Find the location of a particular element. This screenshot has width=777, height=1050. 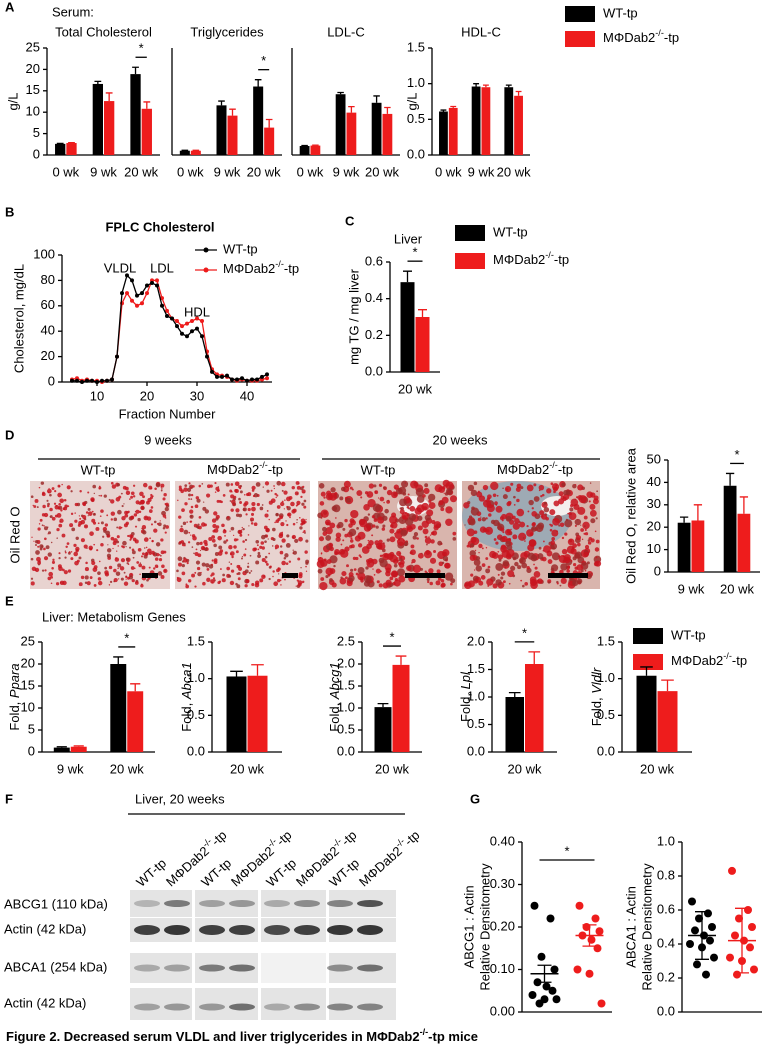

y-axis-label: Fold, Ppara is located at coordinates (14, 696).